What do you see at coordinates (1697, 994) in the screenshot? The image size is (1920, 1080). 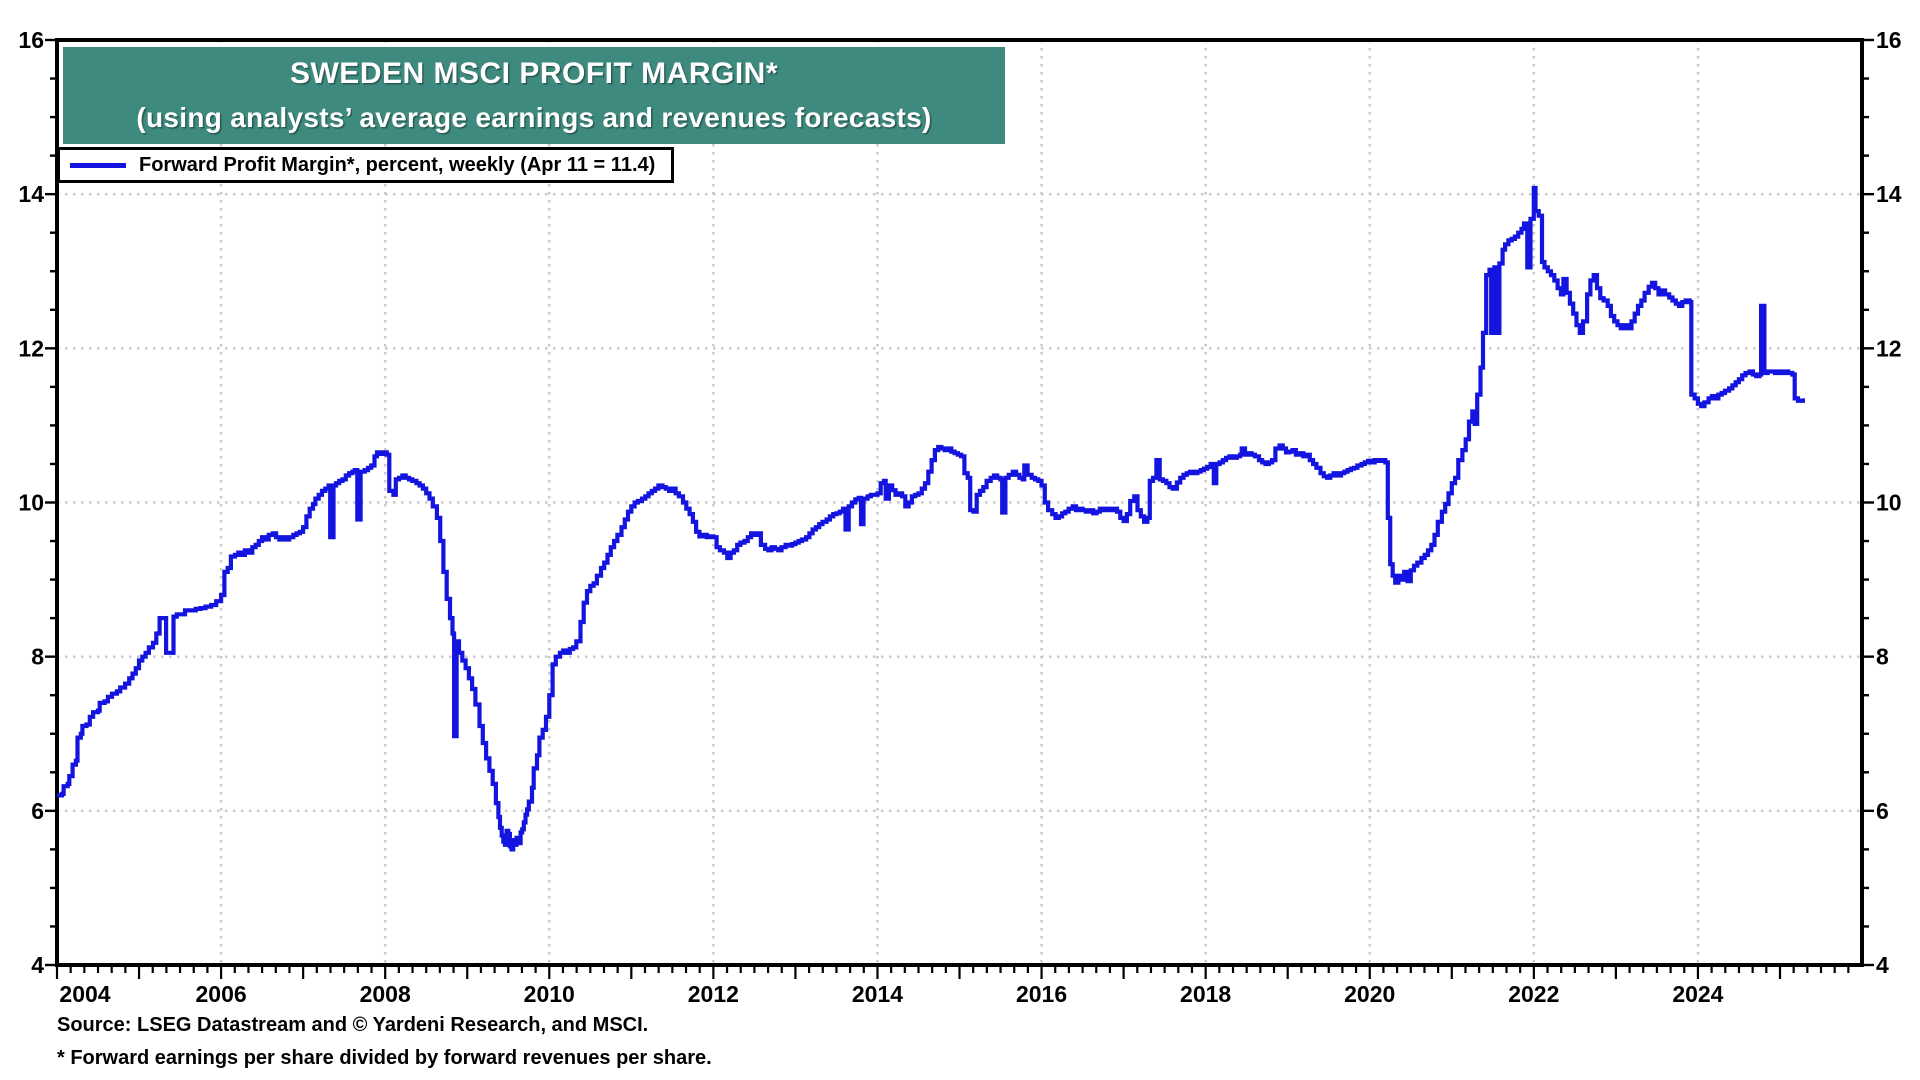 I see `x-axis-label: 2024` at bounding box center [1697, 994].